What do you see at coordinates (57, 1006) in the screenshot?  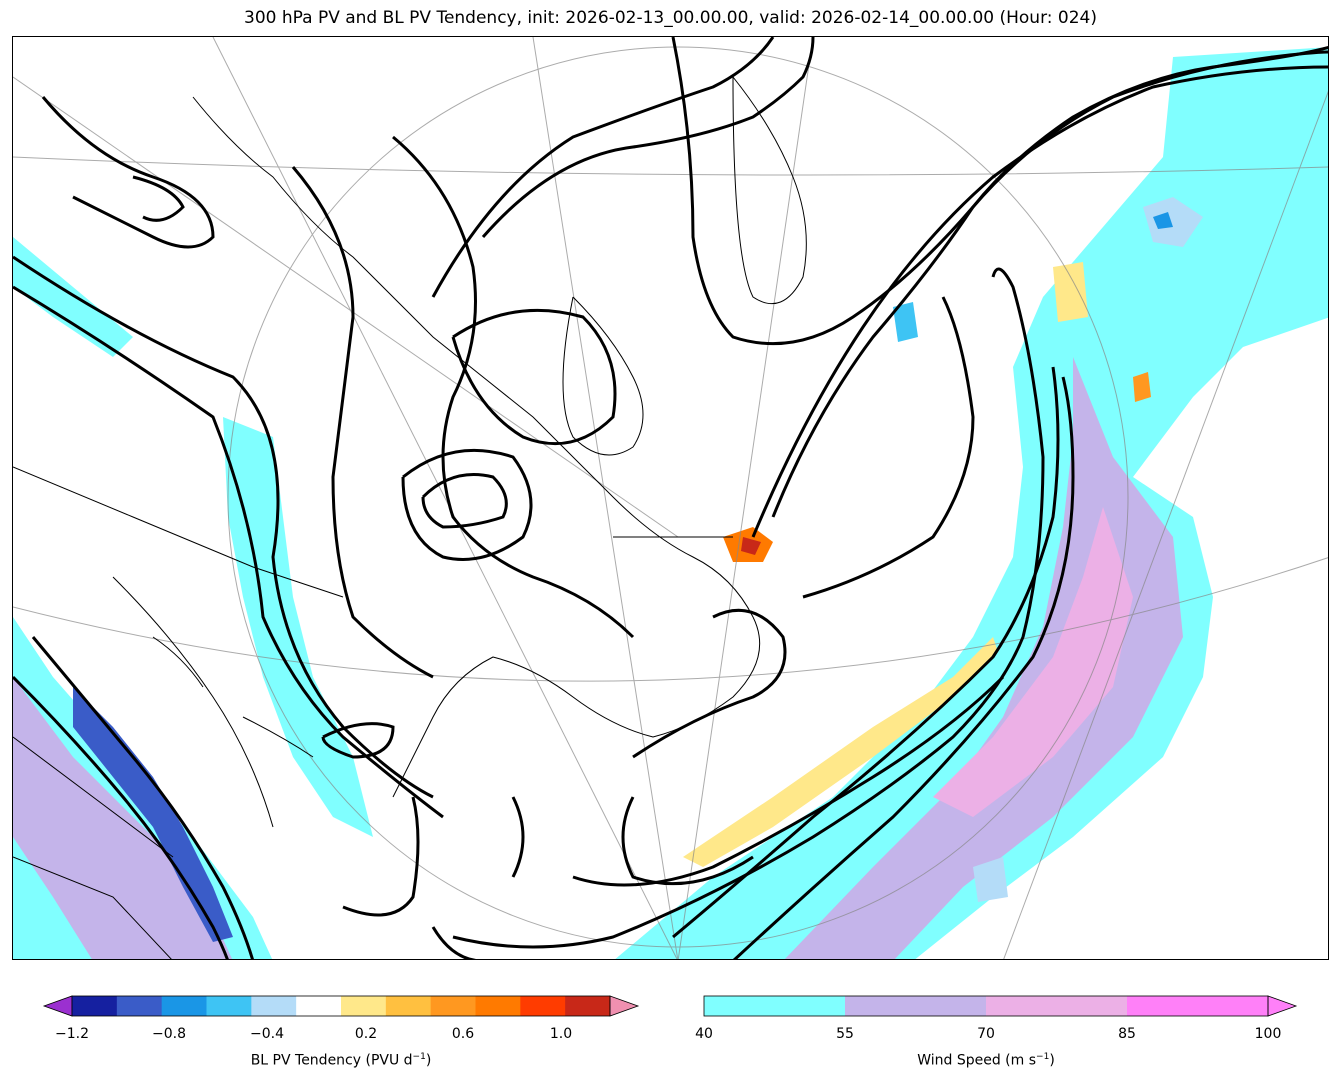 I see `colorbar-min-extend` at bounding box center [57, 1006].